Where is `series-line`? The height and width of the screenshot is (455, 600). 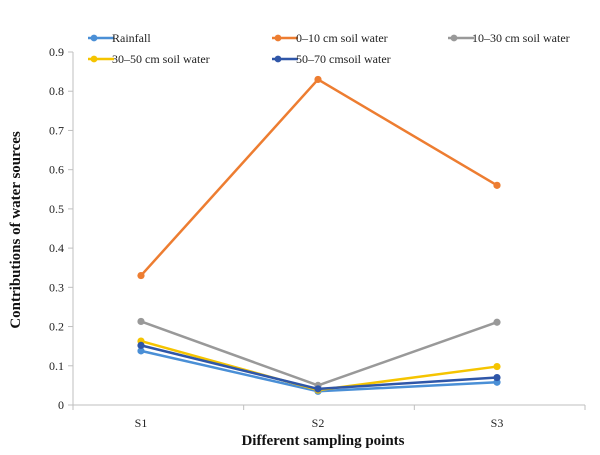
series-line is located at coordinates (319, 353).